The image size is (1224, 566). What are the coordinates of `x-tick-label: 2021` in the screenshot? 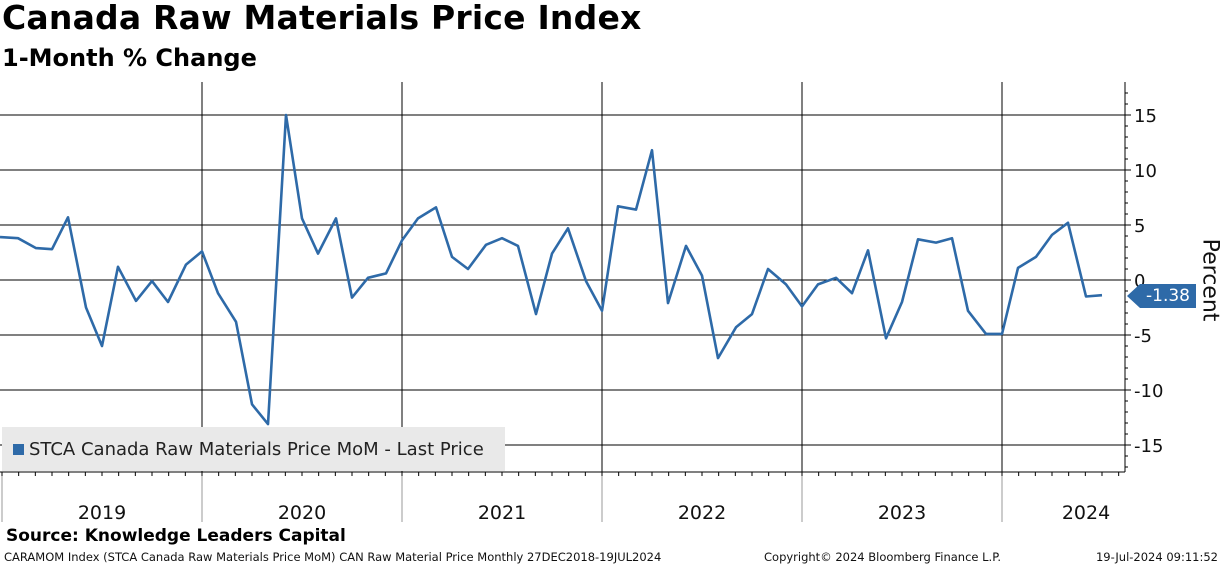 It's located at (502, 513).